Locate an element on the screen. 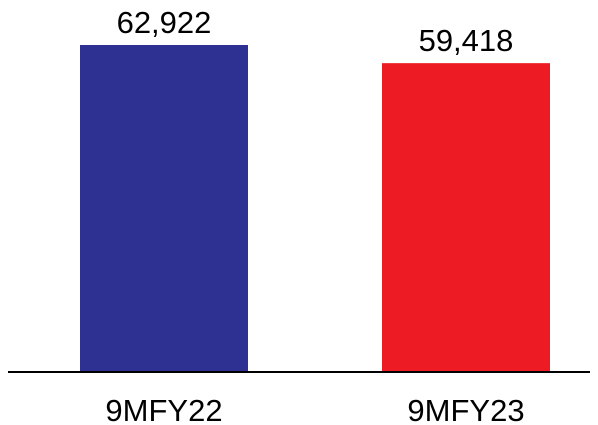  x-tick-labels-group: 9MFY22 9MFY23 is located at coordinates (314, 409).